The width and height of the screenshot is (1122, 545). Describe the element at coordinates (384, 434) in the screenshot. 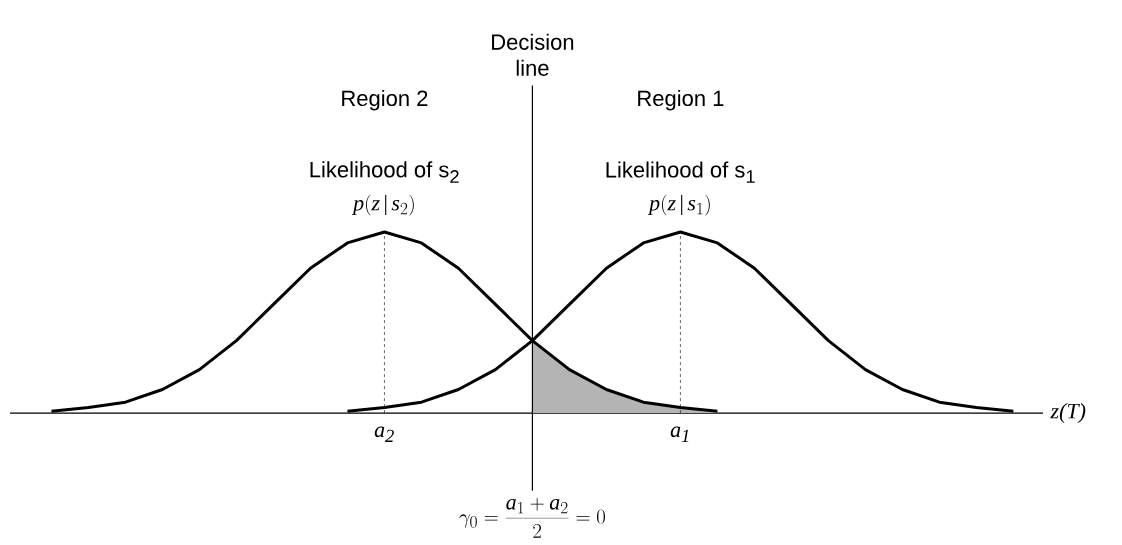

I see `x-tick-label: a$_{2}$` at that location.